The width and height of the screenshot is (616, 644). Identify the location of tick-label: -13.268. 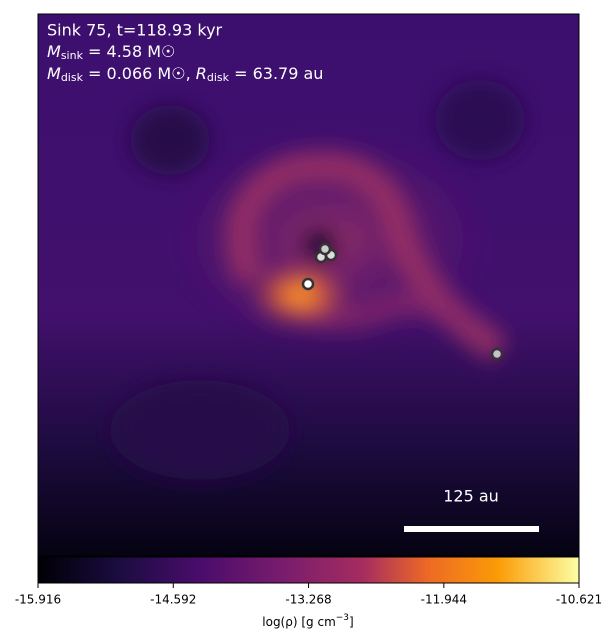
(308, 600).